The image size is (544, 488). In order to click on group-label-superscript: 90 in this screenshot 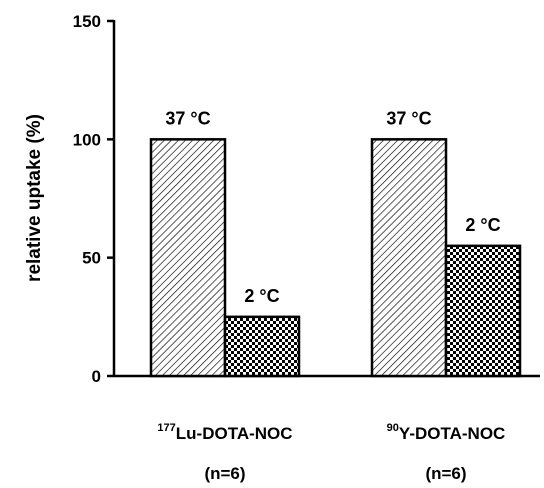, I will do `click(393, 428)`.